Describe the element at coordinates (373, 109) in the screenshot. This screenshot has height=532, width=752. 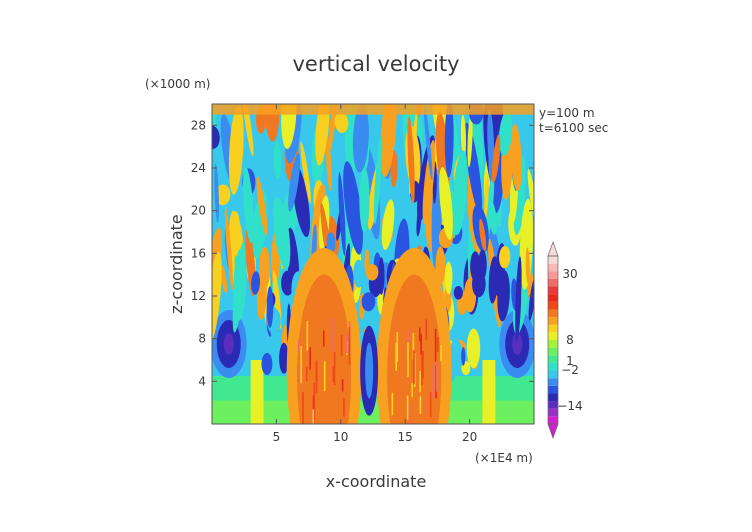
I see `top-cap` at that location.